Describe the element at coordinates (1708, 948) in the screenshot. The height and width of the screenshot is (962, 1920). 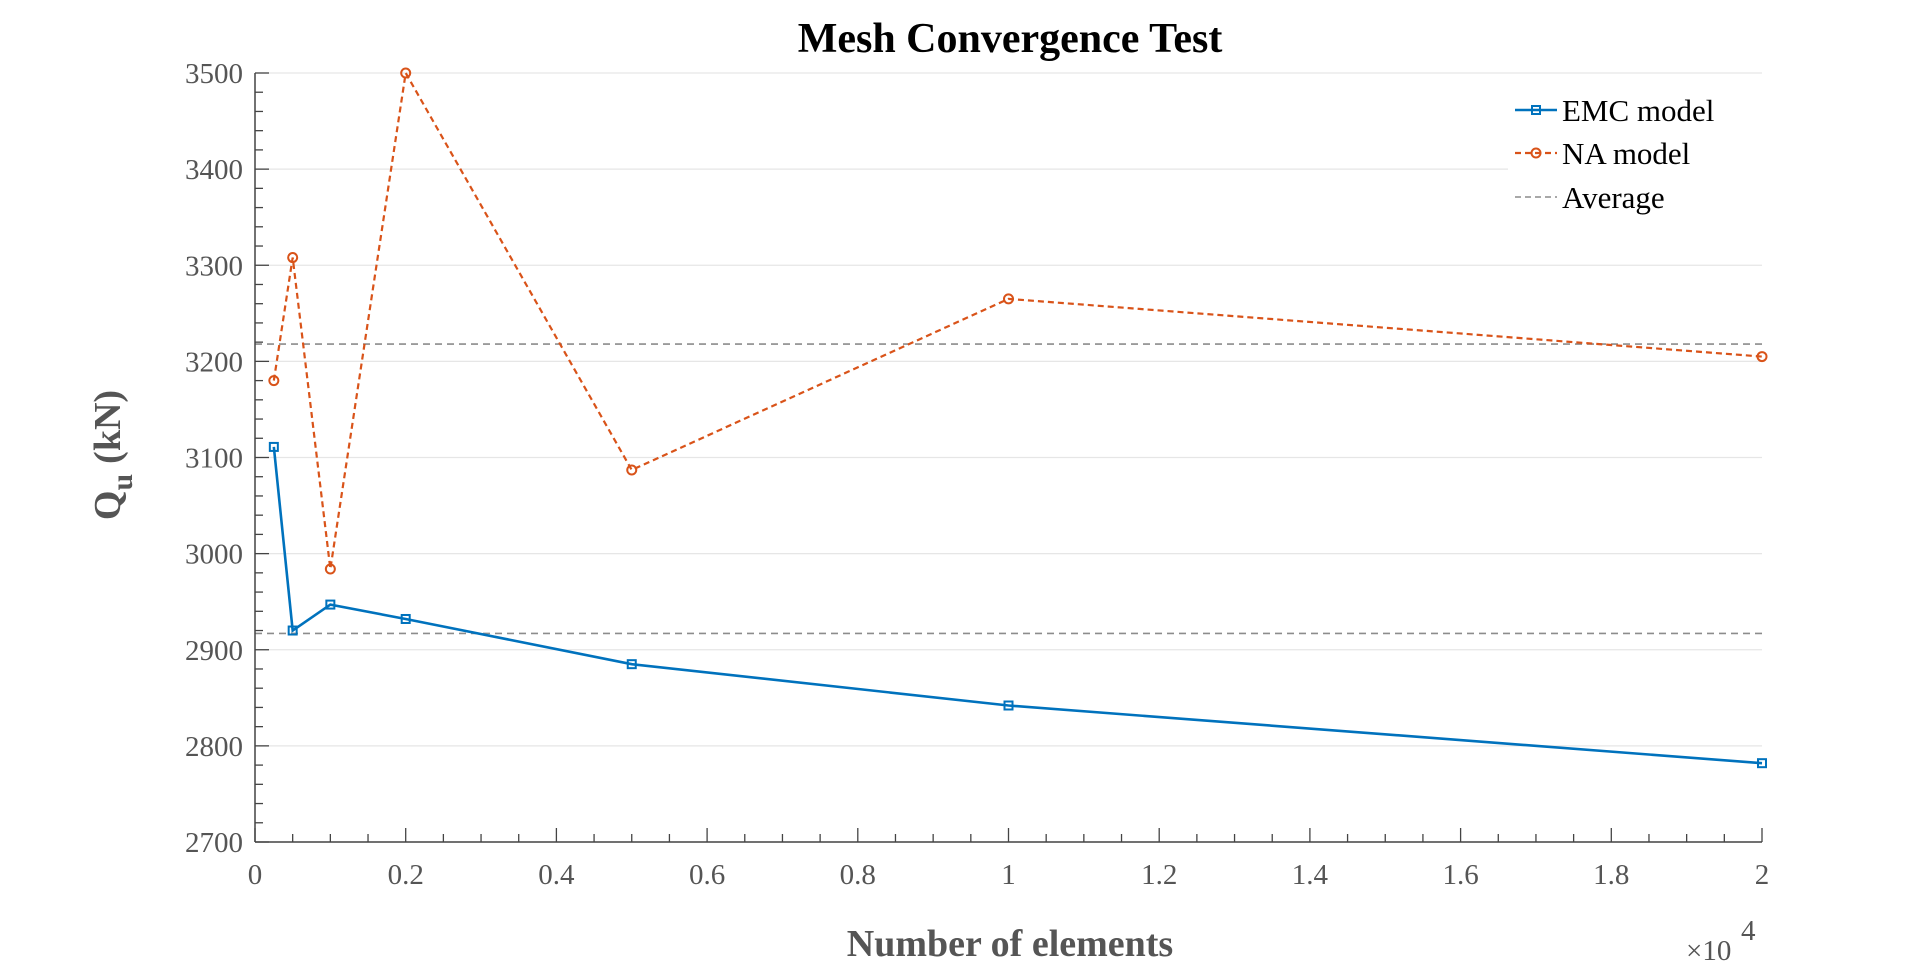
I see `x-exponent-base: ×10` at that location.